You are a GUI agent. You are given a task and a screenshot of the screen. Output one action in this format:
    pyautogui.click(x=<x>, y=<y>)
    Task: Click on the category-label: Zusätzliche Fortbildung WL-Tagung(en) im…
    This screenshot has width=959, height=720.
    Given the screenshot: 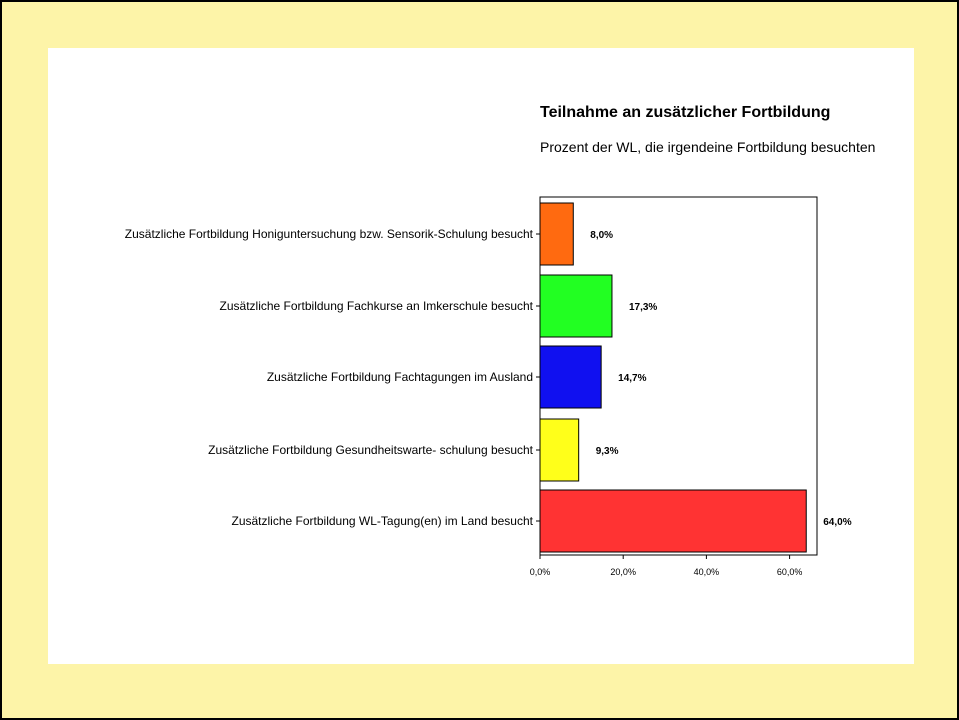 What is the action you would take?
    pyautogui.click(x=383, y=521)
    